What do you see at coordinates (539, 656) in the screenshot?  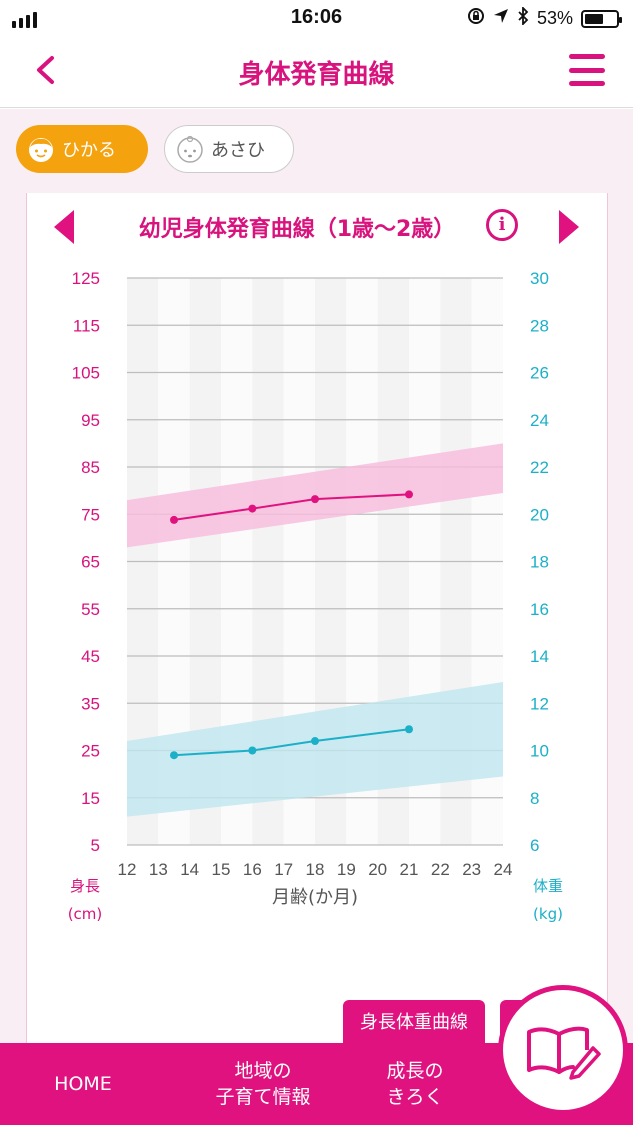 I see `right-tick-label: 14` at bounding box center [539, 656].